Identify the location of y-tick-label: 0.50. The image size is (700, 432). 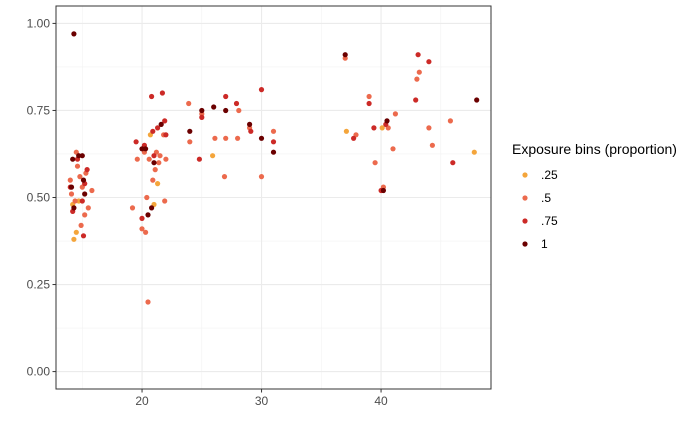
(39, 198).